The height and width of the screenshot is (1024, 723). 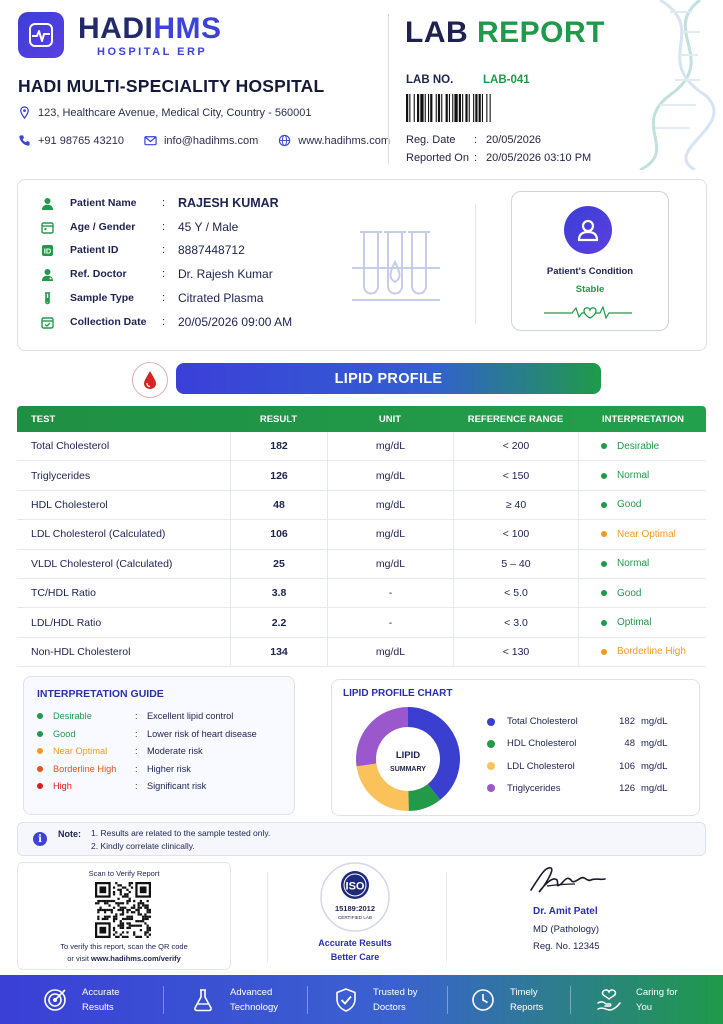 What do you see at coordinates (62, 786) in the screenshot?
I see `guide-label: High` at bounding box center [62, 786].